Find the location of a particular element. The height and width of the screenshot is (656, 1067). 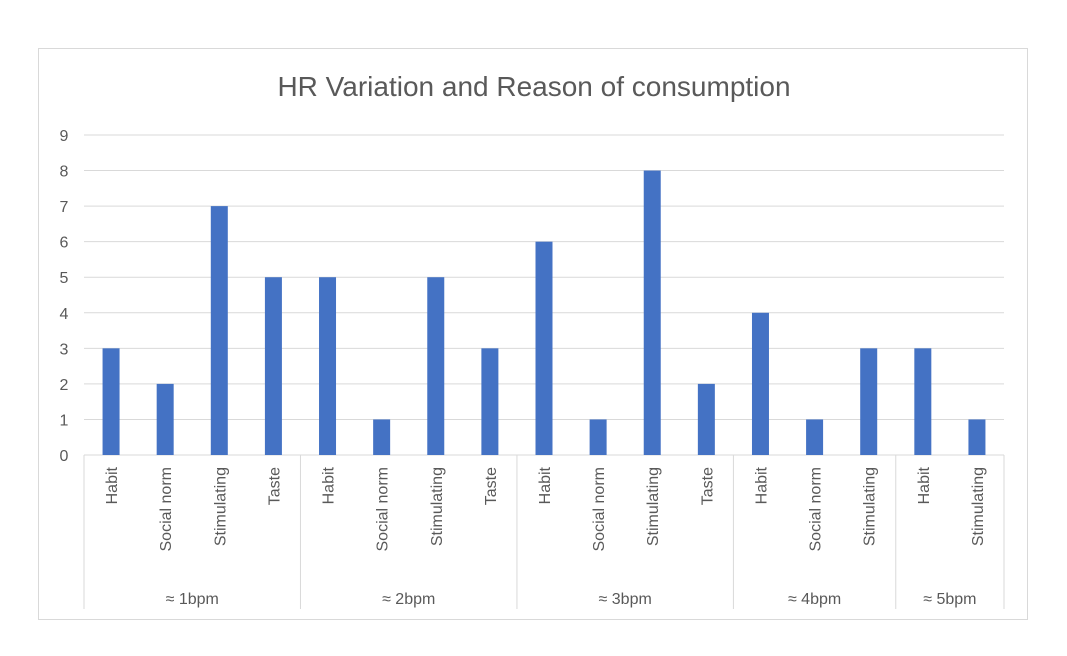

group-label: ≈ 5bpm is located at coordinates (949, 599).